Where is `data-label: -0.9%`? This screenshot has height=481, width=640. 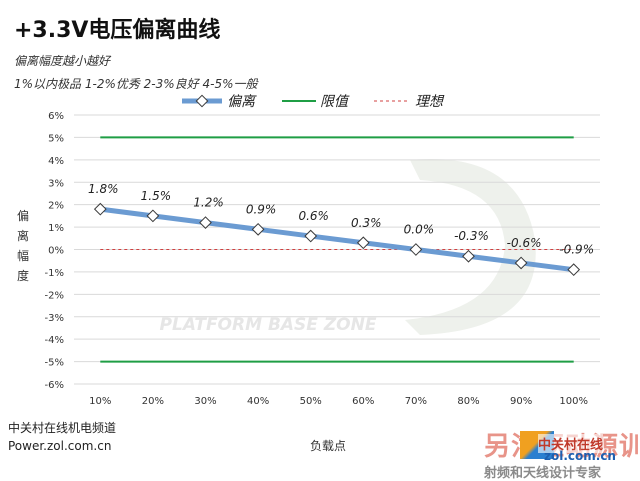 data-label: -0.9% is located at coordinates (576, 250).